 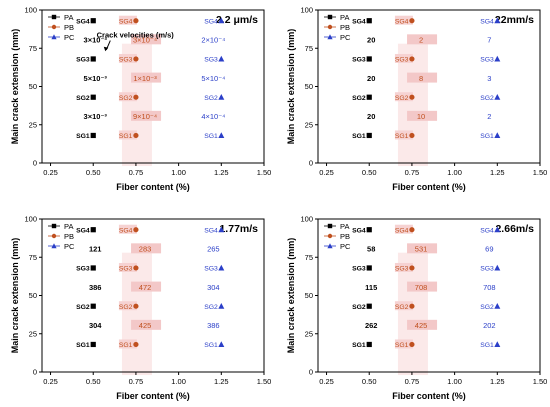 I want to click on panel-title: 22mm/s, so click(x=514, y=20).